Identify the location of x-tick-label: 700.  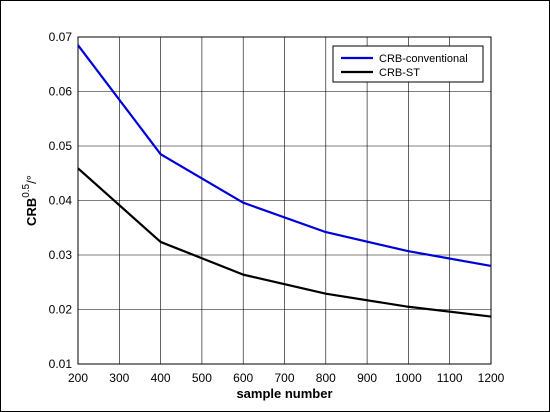
(284, 378).